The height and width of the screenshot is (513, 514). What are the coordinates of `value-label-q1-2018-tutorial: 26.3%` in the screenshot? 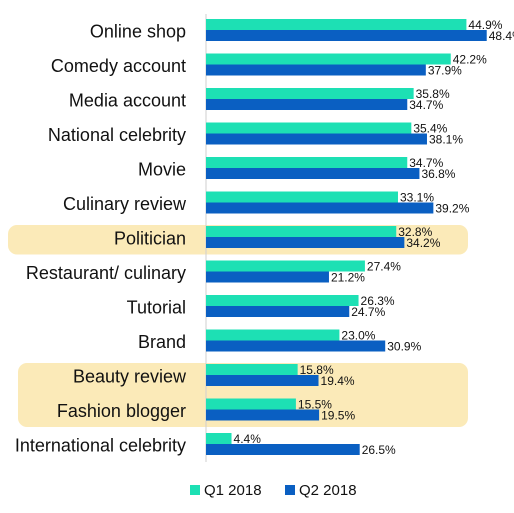 It's located at (378, 301).